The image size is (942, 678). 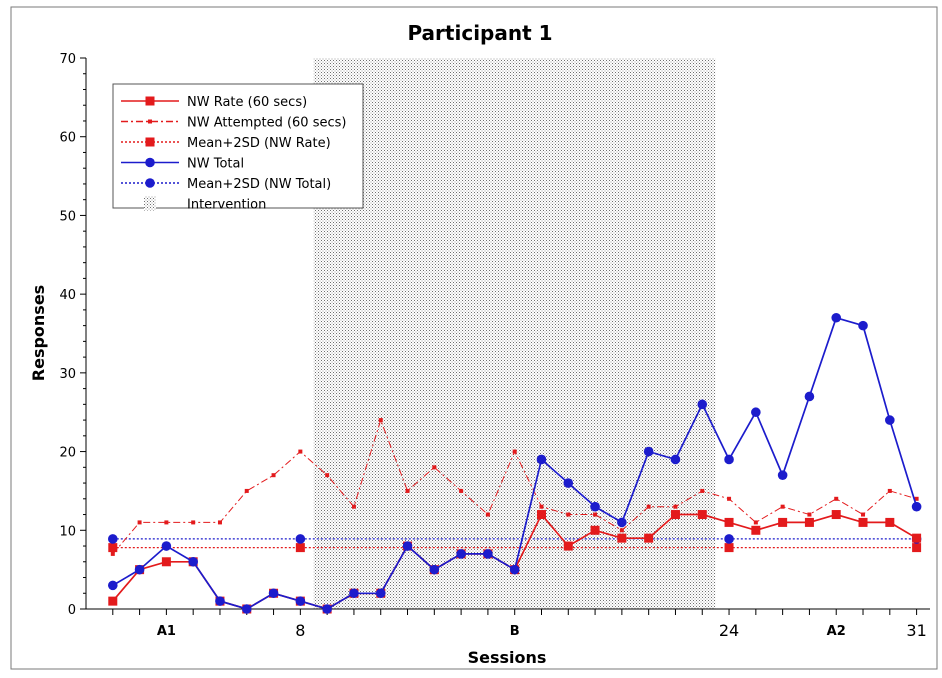 I want to click on legend-item: NW Rate (60 secs), so click(x=214, y=102).